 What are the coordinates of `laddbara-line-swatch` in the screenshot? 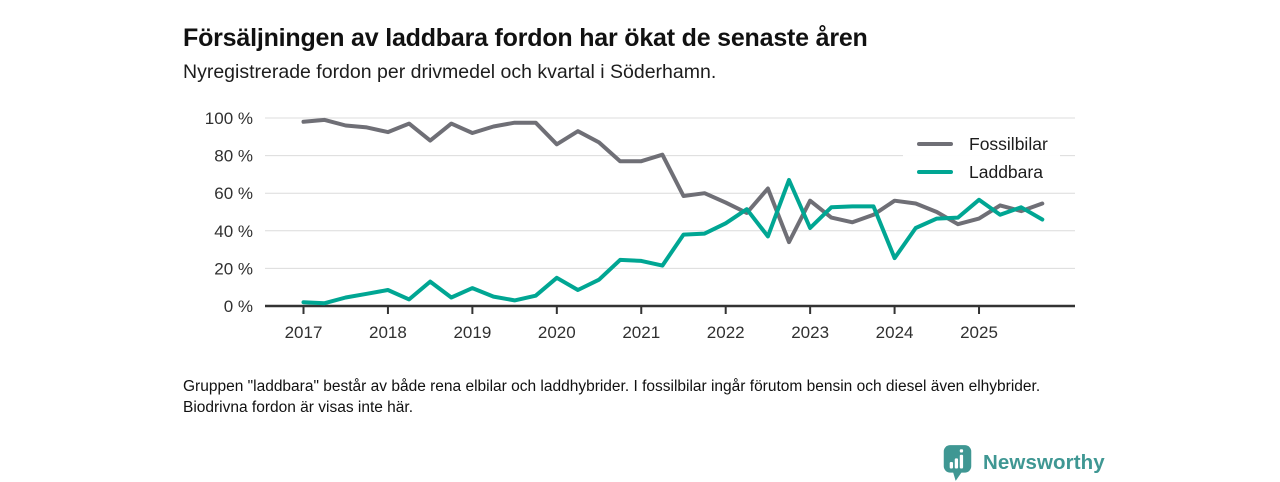 It's located at (935, 172).